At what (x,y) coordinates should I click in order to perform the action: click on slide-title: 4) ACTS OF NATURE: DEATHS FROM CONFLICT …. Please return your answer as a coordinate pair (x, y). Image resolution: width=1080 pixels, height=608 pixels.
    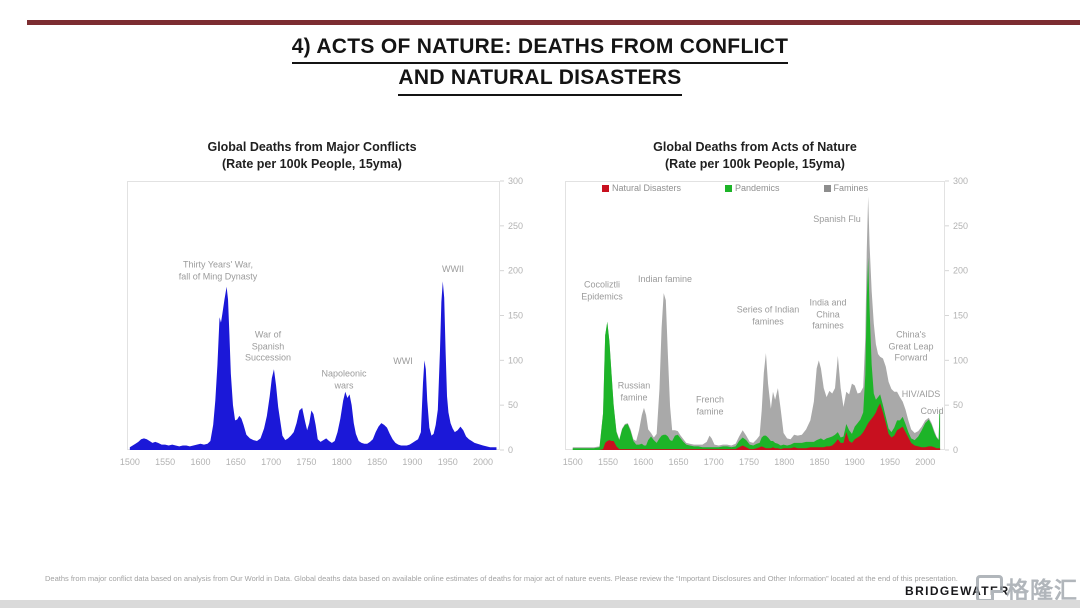
    Looking at the image, I should click on (540, 64).